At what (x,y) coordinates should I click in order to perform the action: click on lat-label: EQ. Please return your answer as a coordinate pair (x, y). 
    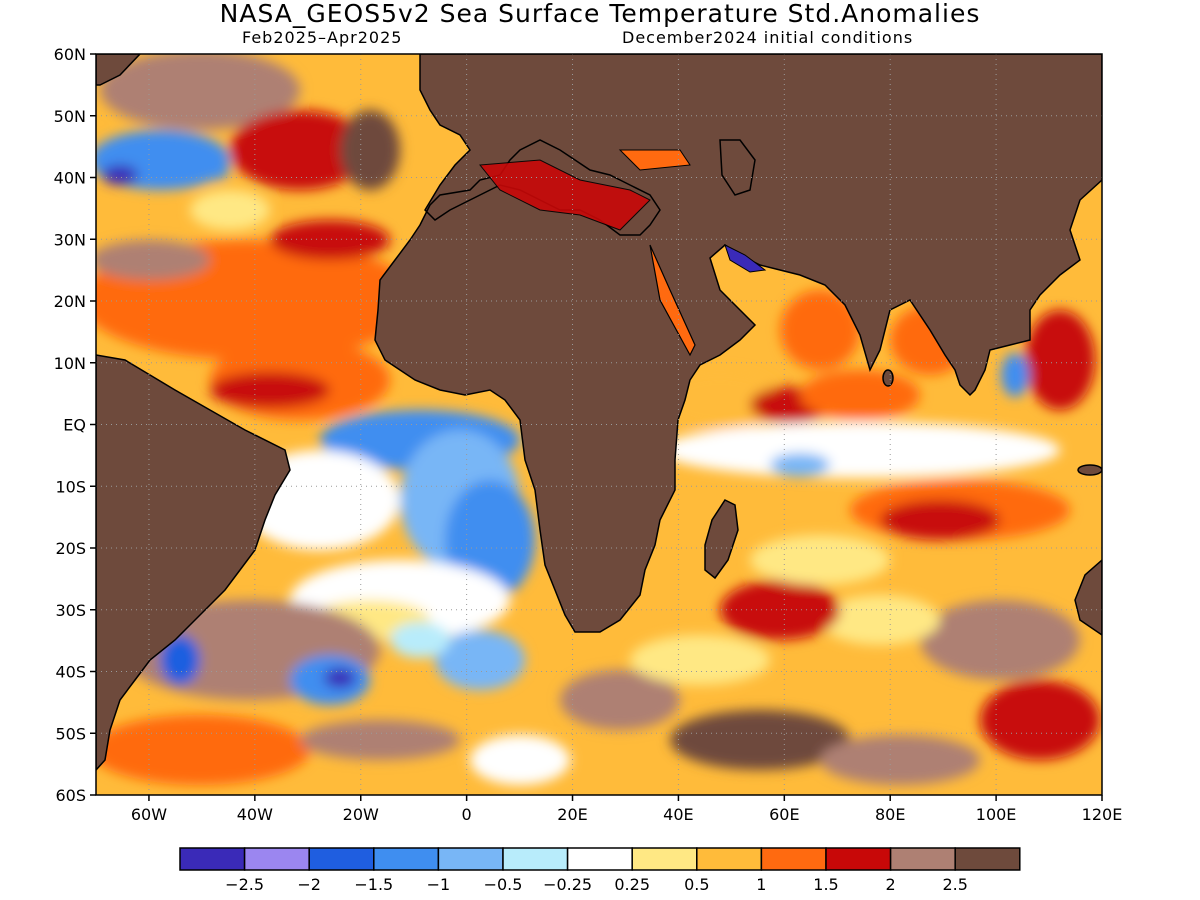
    Looking at the image, I should click on (74, 425).